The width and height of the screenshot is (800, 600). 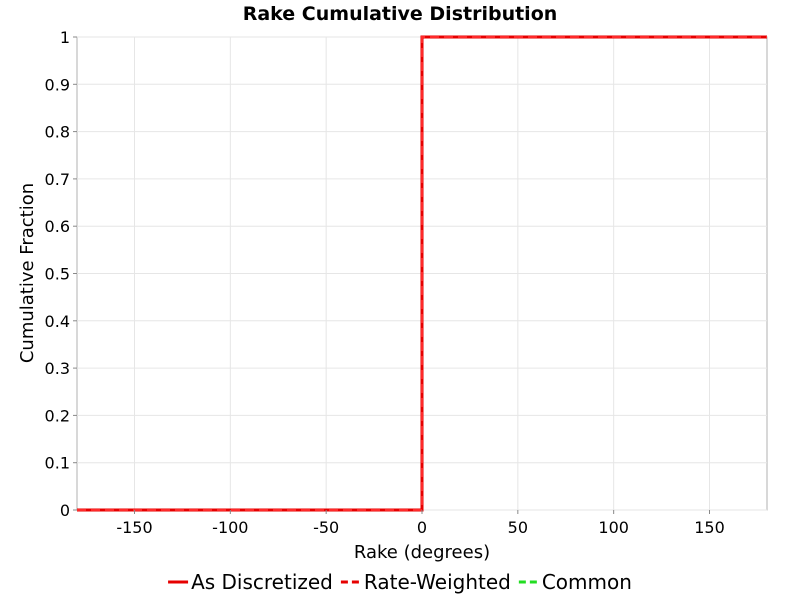 What do you see at coordinates (57, 368) in the screenshot?
I see `y-tick-label: 0.3` at bounding box center [57, 368].